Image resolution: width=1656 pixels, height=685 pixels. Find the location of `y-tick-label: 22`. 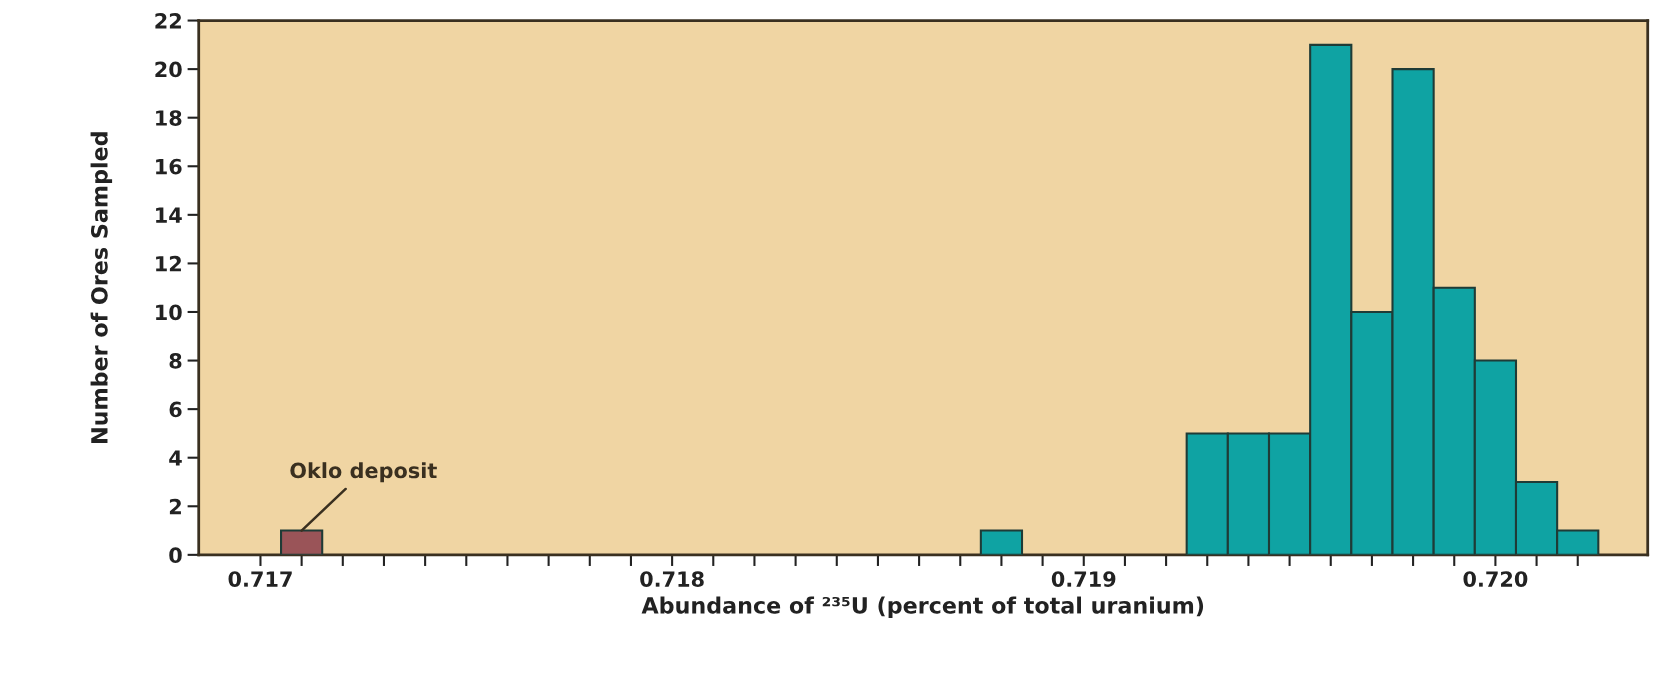

y-tick-label: 22 is located at coordinates (168, 21).